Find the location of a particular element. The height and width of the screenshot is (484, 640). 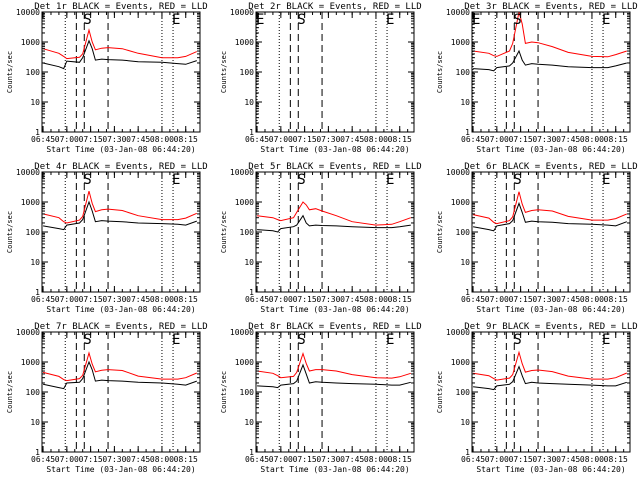

plot-title: Det 9r BLACK = Events, RED = LLD is located at coordinates (550, 327).